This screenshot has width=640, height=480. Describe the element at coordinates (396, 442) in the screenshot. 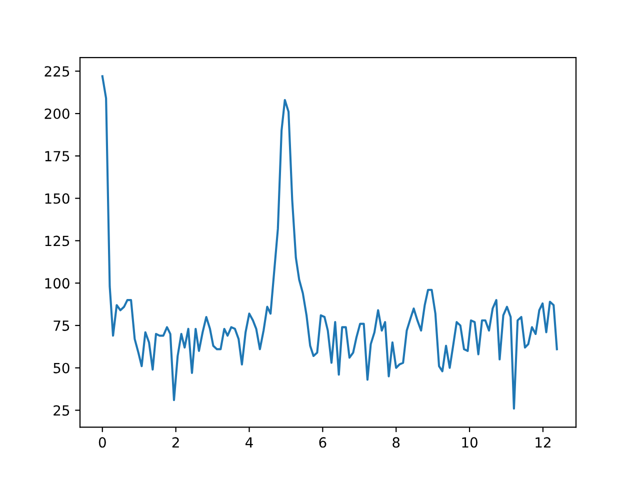

I see `x-tick-label: 8` at that location.